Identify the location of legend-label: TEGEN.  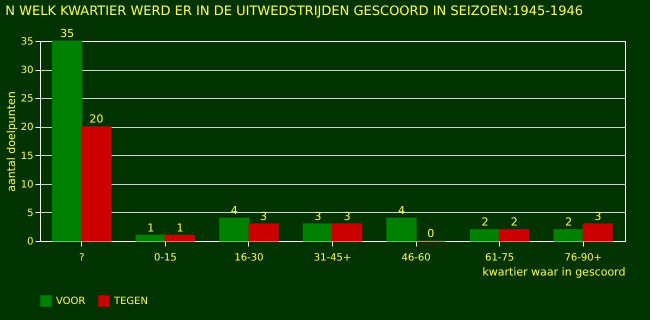
(130, 301).